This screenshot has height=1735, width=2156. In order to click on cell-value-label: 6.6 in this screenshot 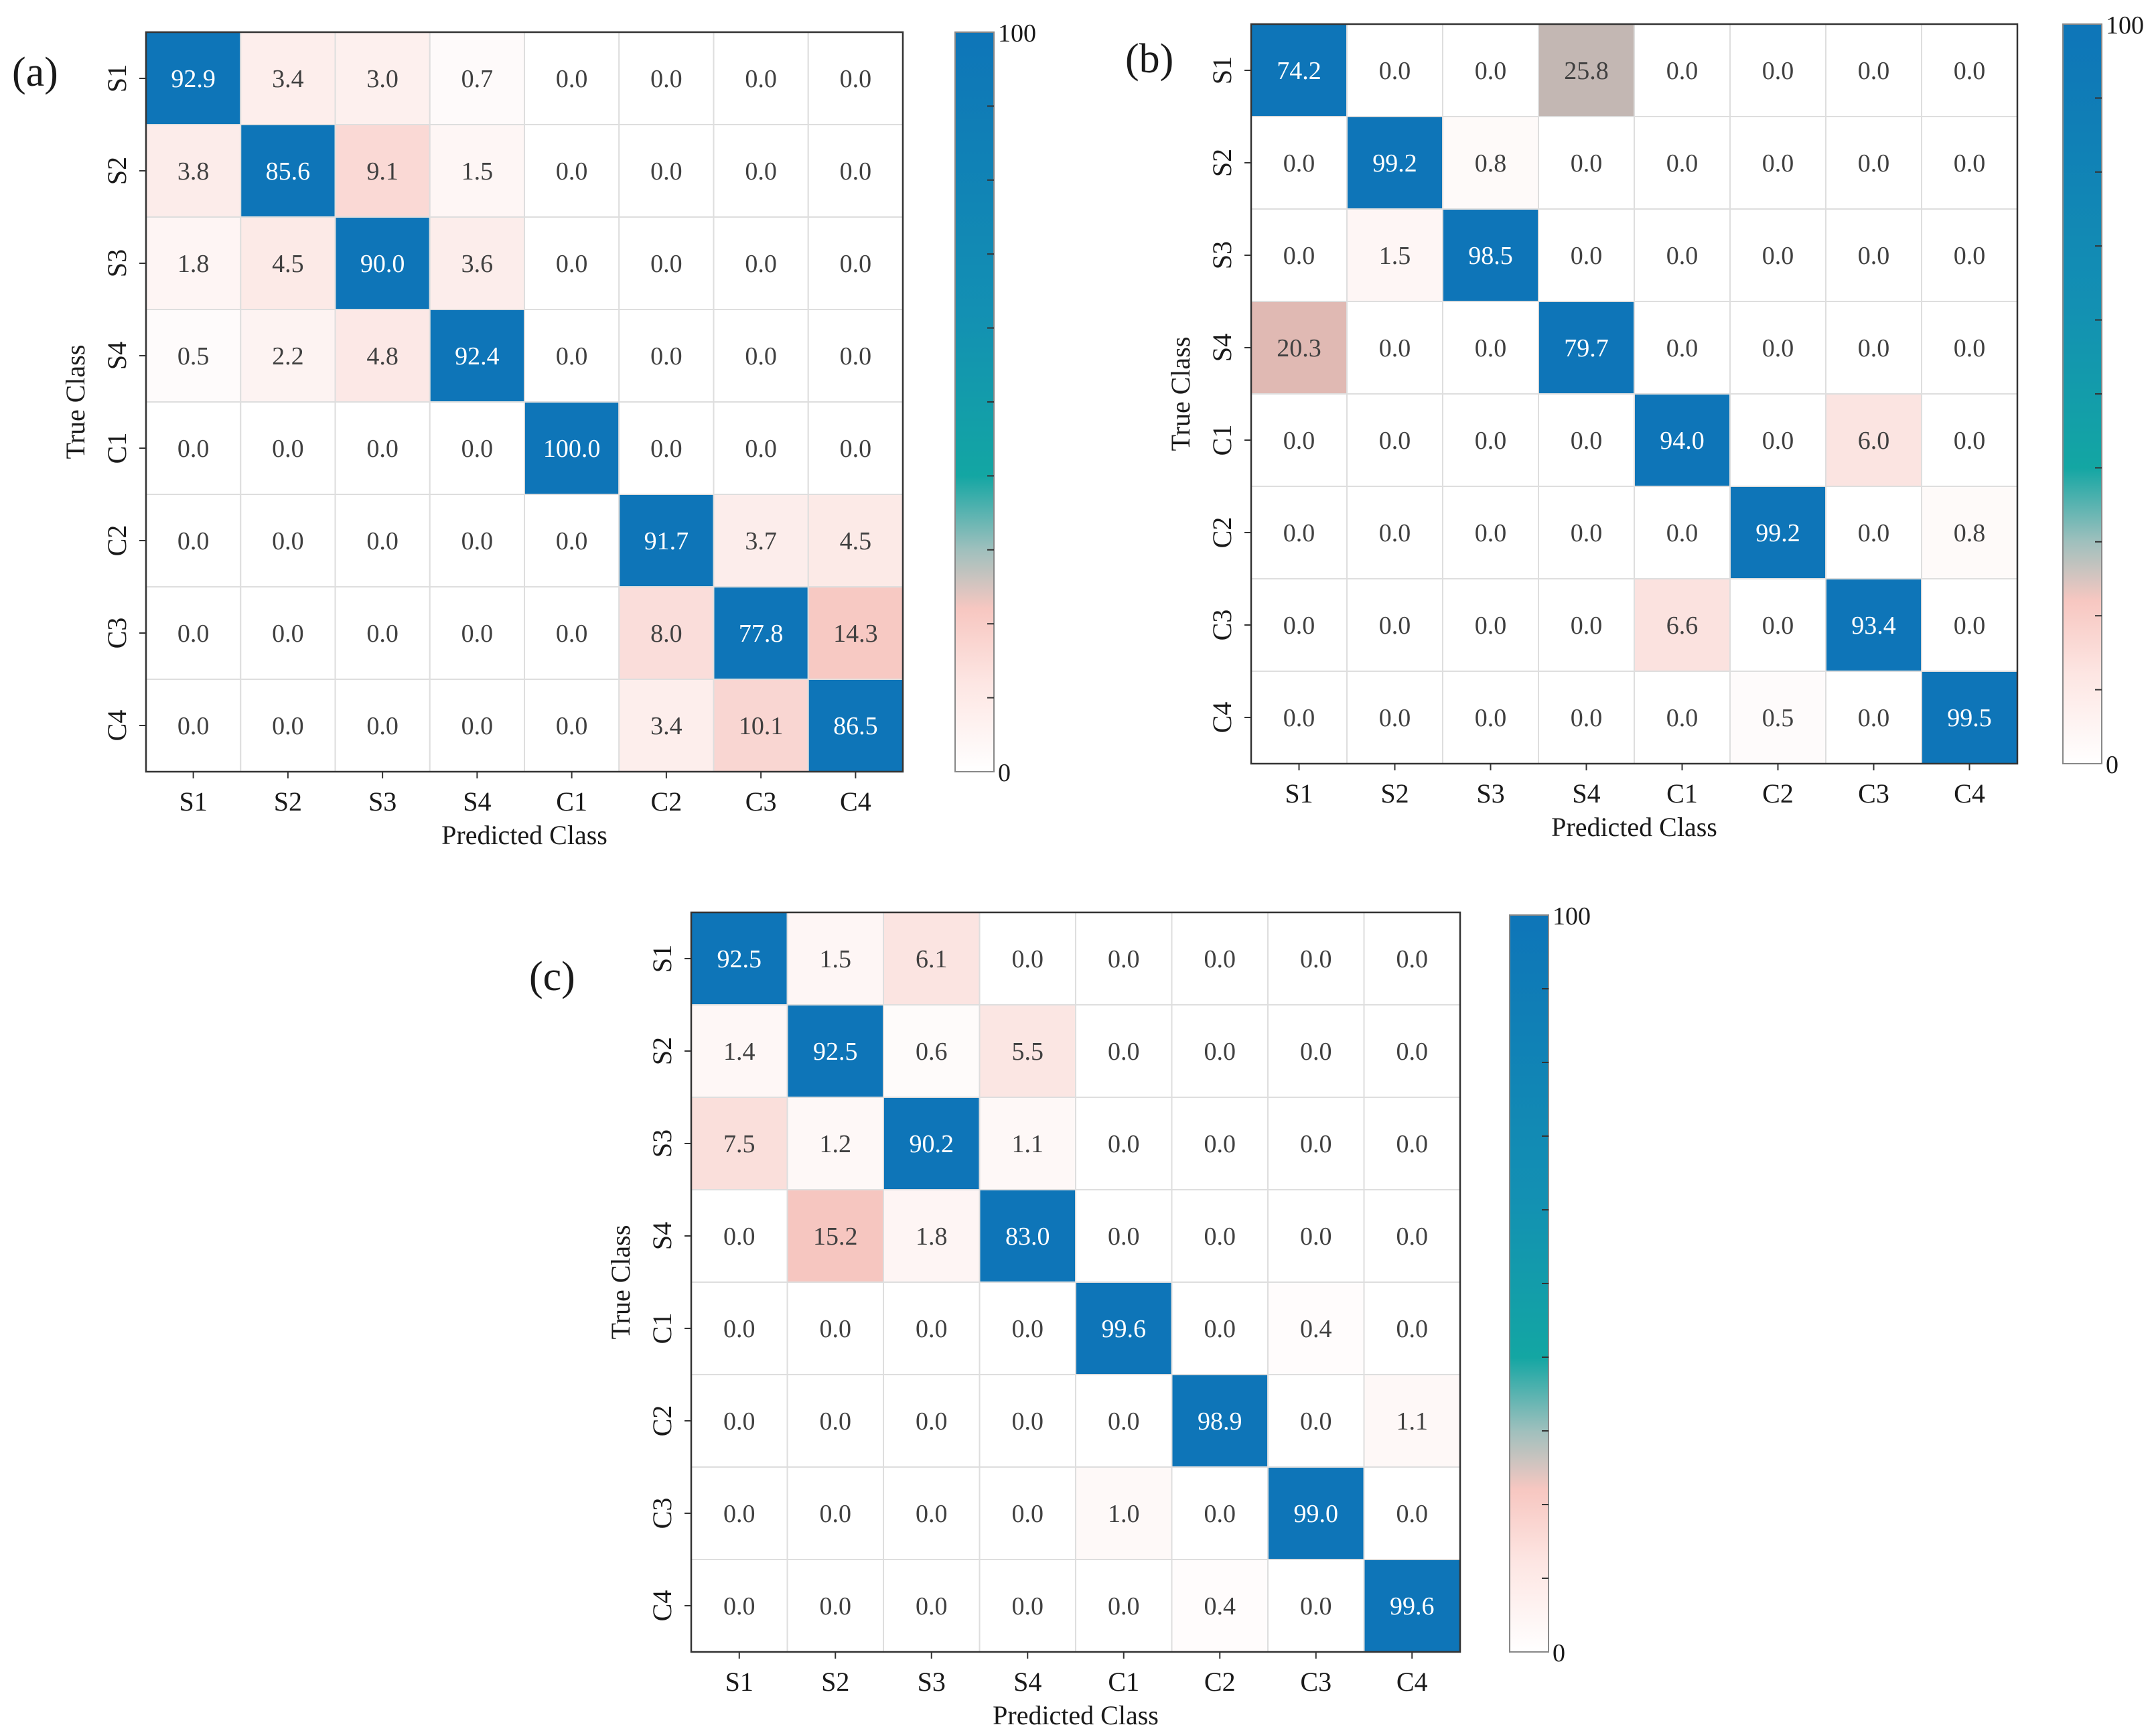, I will do `click(1682, 626)`.